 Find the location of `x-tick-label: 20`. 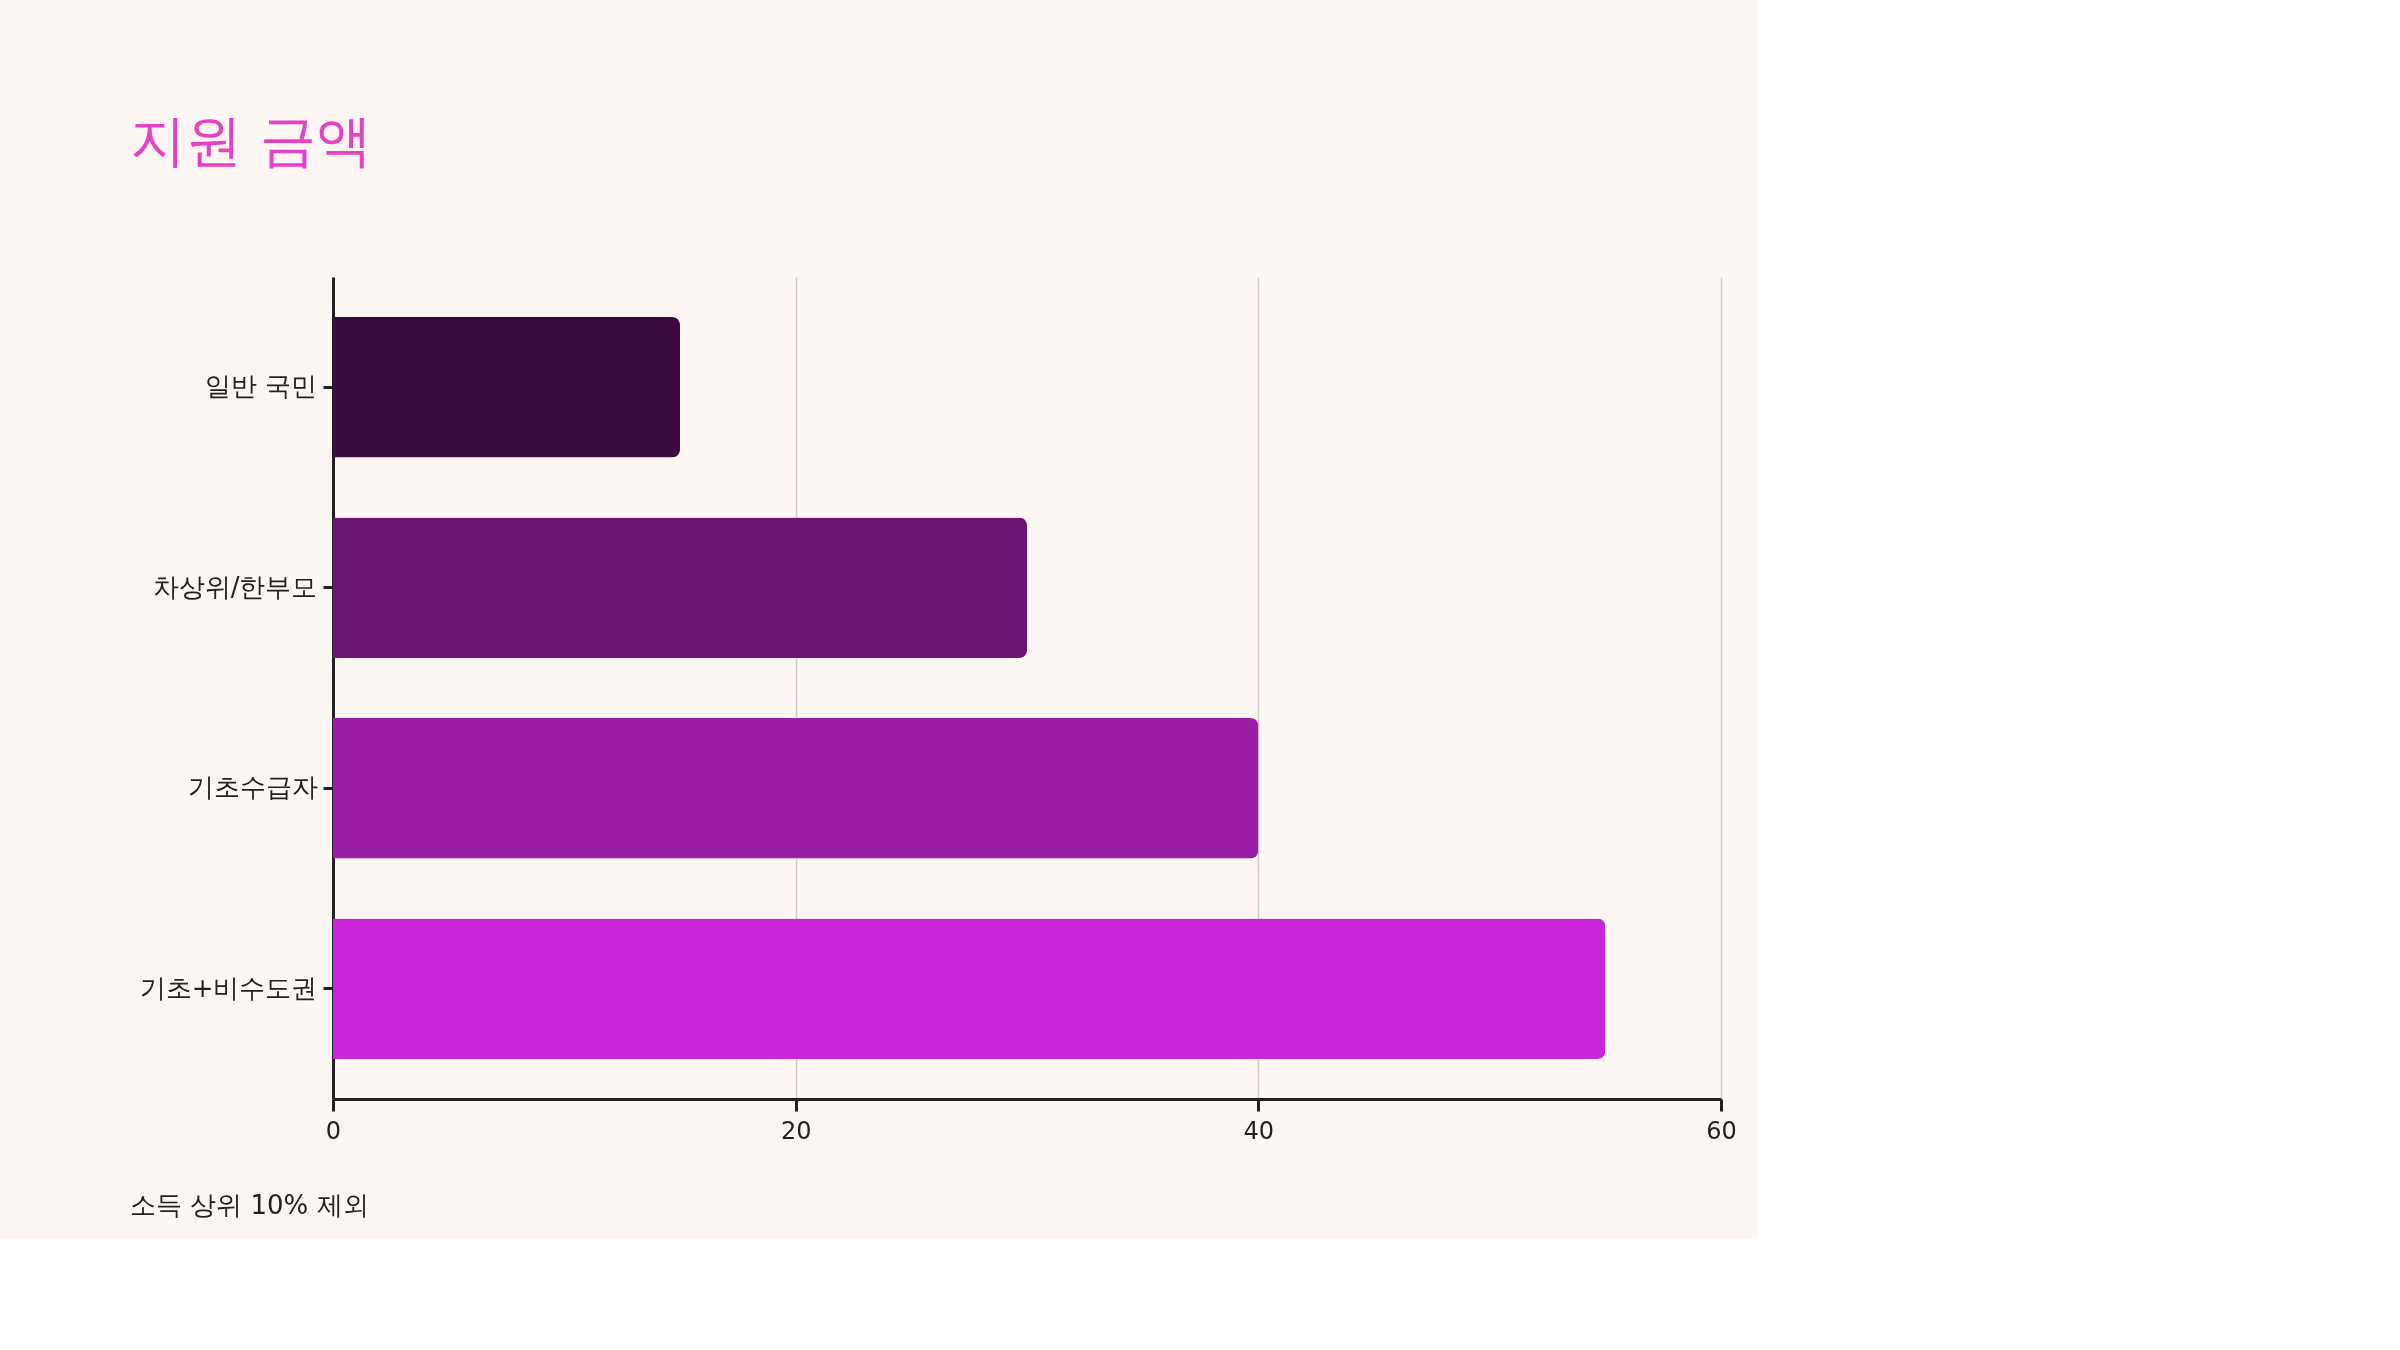

x-tick-label: 20 is located at coordinates (796, 1130).